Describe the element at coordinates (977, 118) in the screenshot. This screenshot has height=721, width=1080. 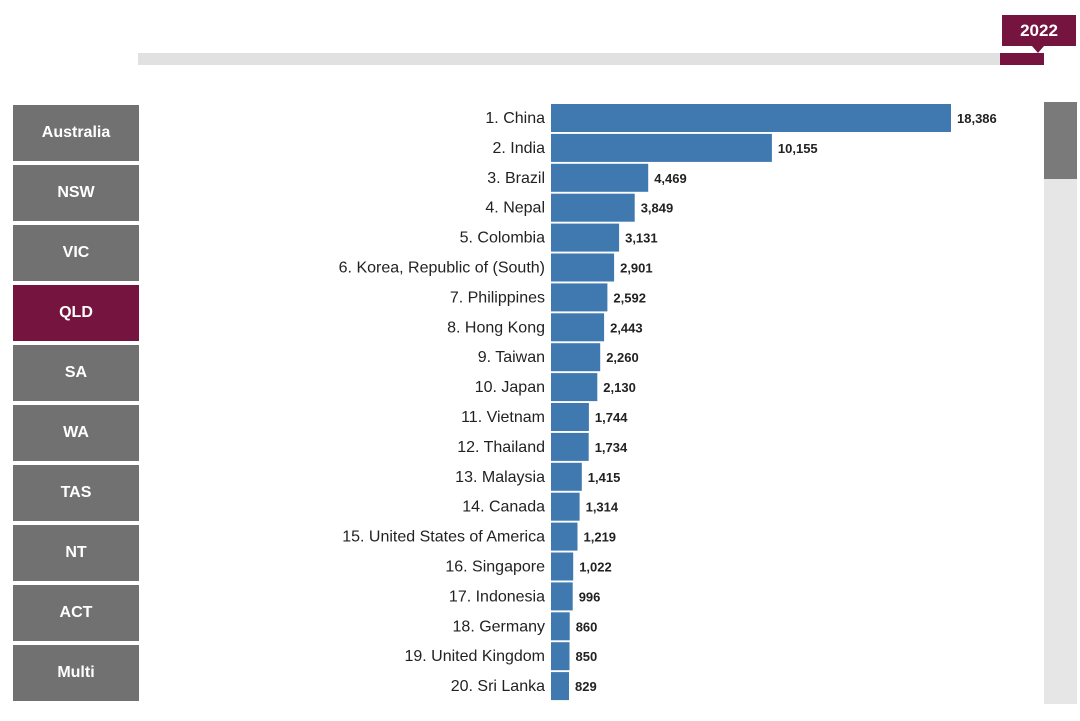
I see `value-label: 18,386` at that location.